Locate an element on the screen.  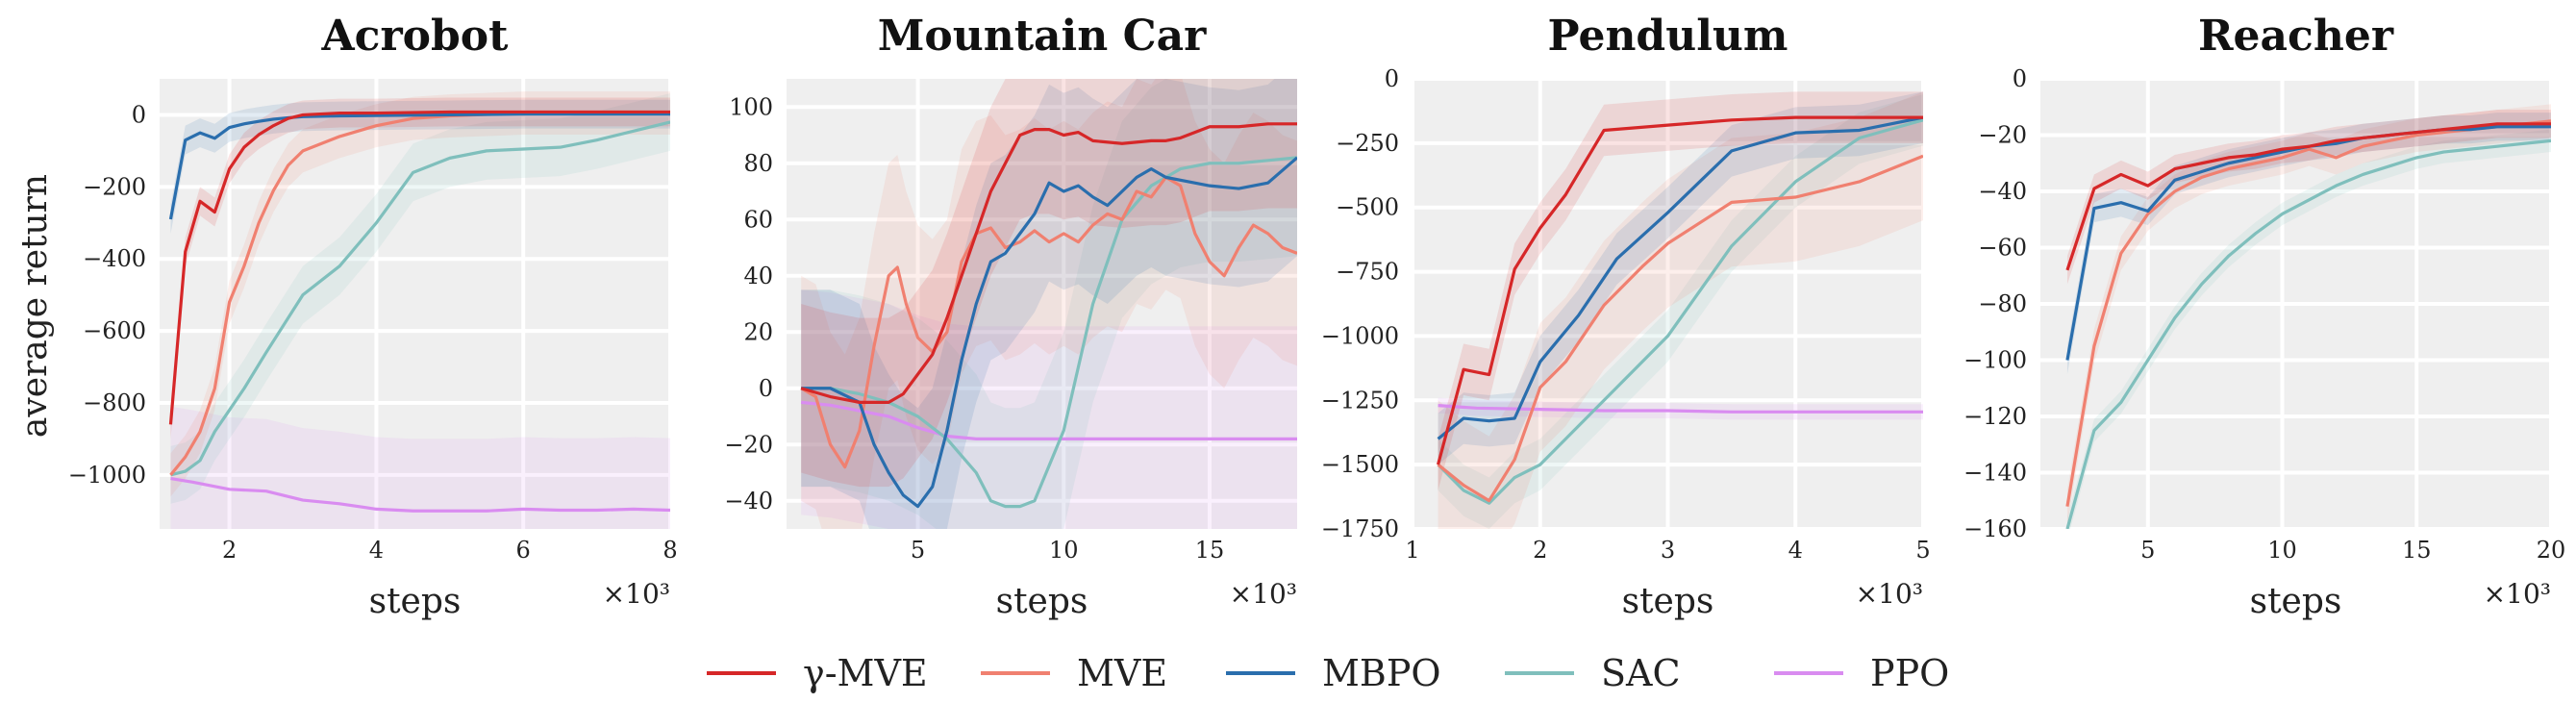
legend-item: MBPO is located at coordinates (1333, 673).